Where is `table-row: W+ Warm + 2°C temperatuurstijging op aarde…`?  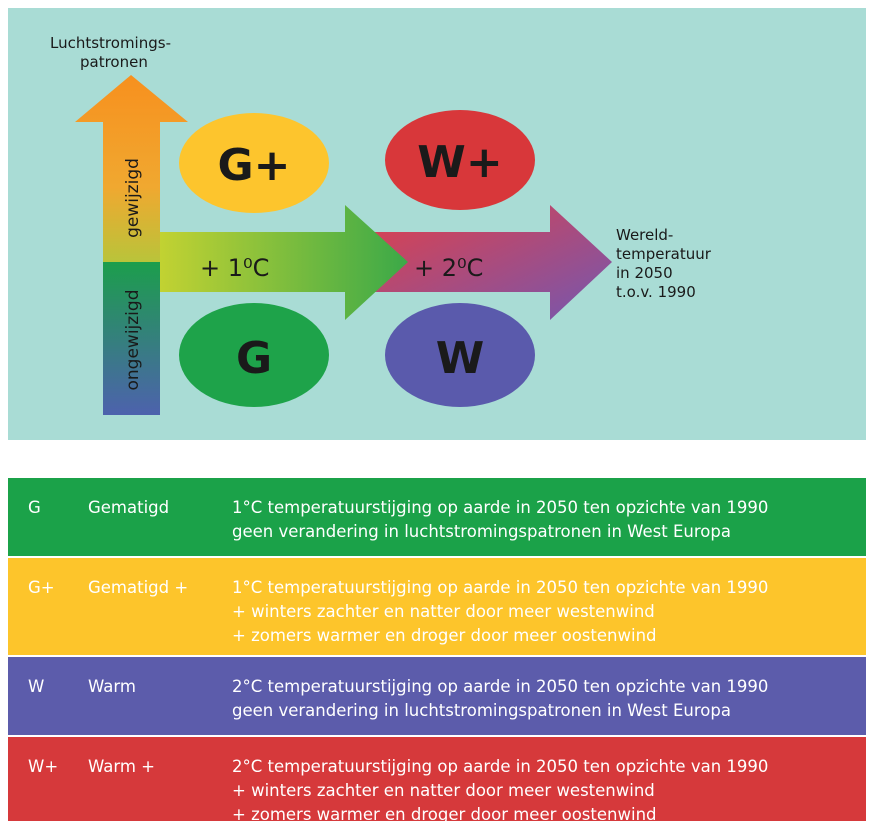 table-row: W+ Warm + 2°C temperatuurstijging op aarde… is located at coordinates (437, 780).